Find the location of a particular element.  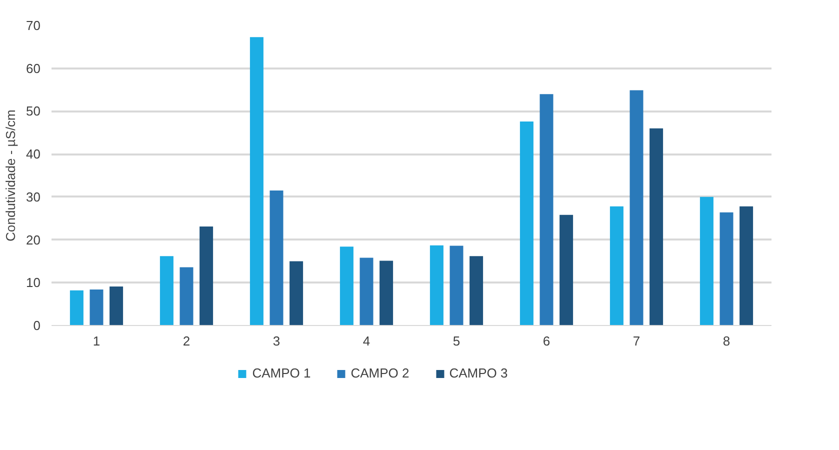

x-tick-label: 3 is located at coordinates (276, 341).